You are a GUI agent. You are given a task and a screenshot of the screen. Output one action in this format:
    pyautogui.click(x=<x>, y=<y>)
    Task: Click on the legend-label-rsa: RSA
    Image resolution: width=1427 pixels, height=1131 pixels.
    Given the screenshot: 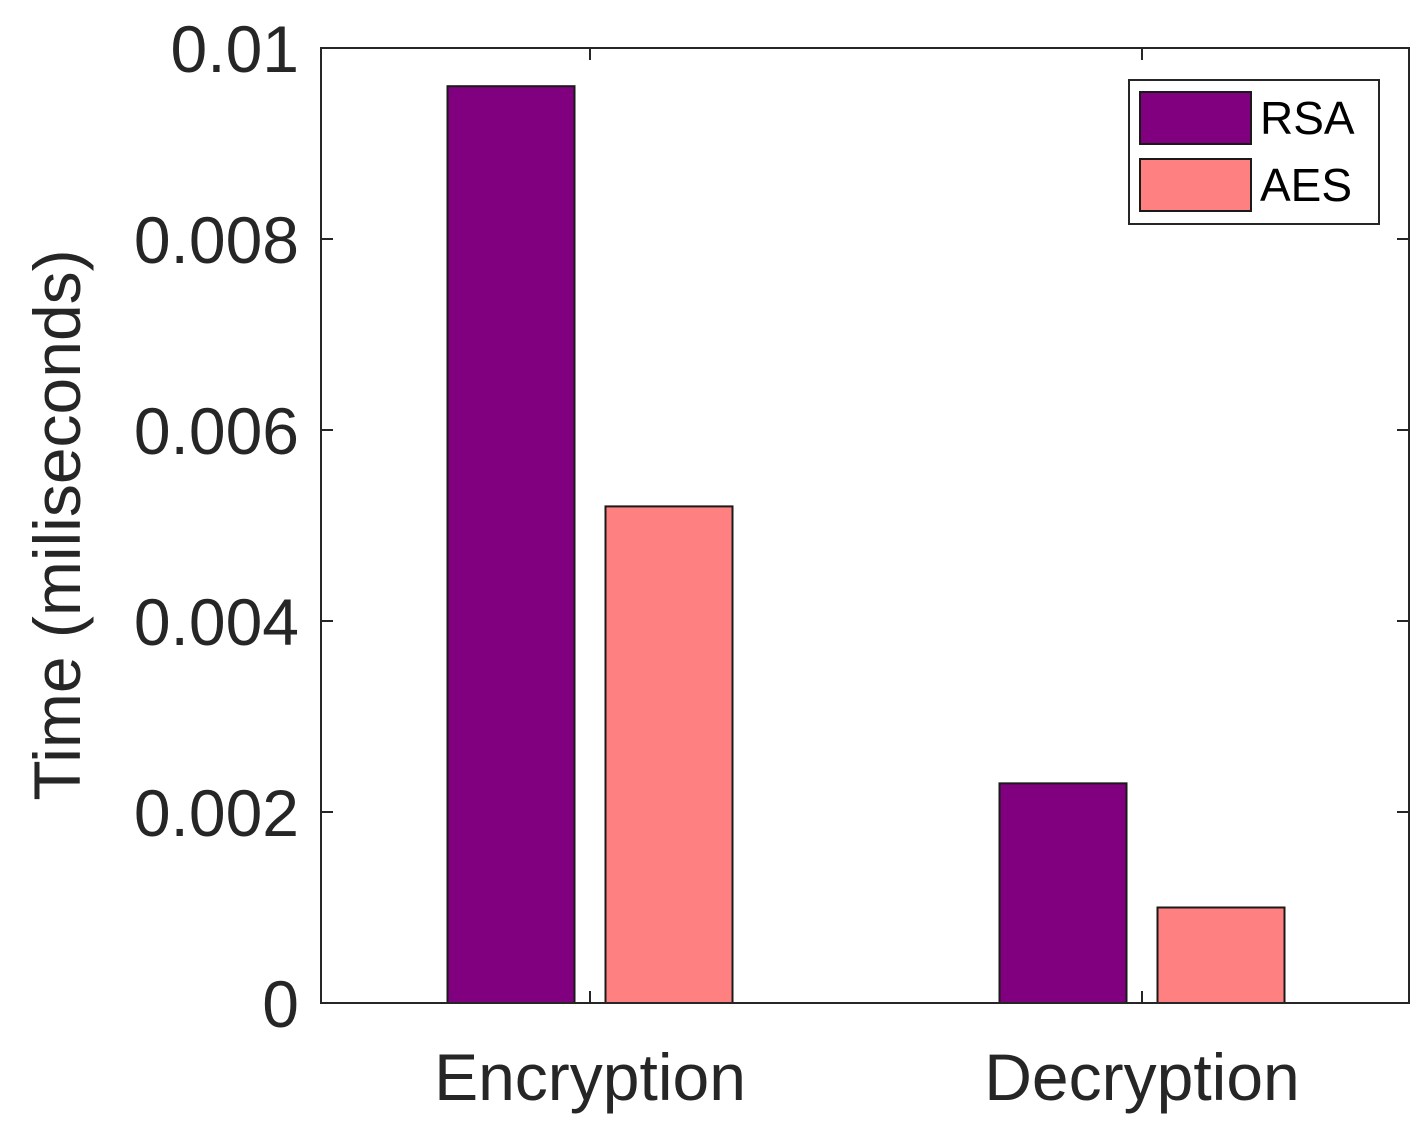 What is the action you would take?
    pyautogui.click(x=1307, y=118)
    